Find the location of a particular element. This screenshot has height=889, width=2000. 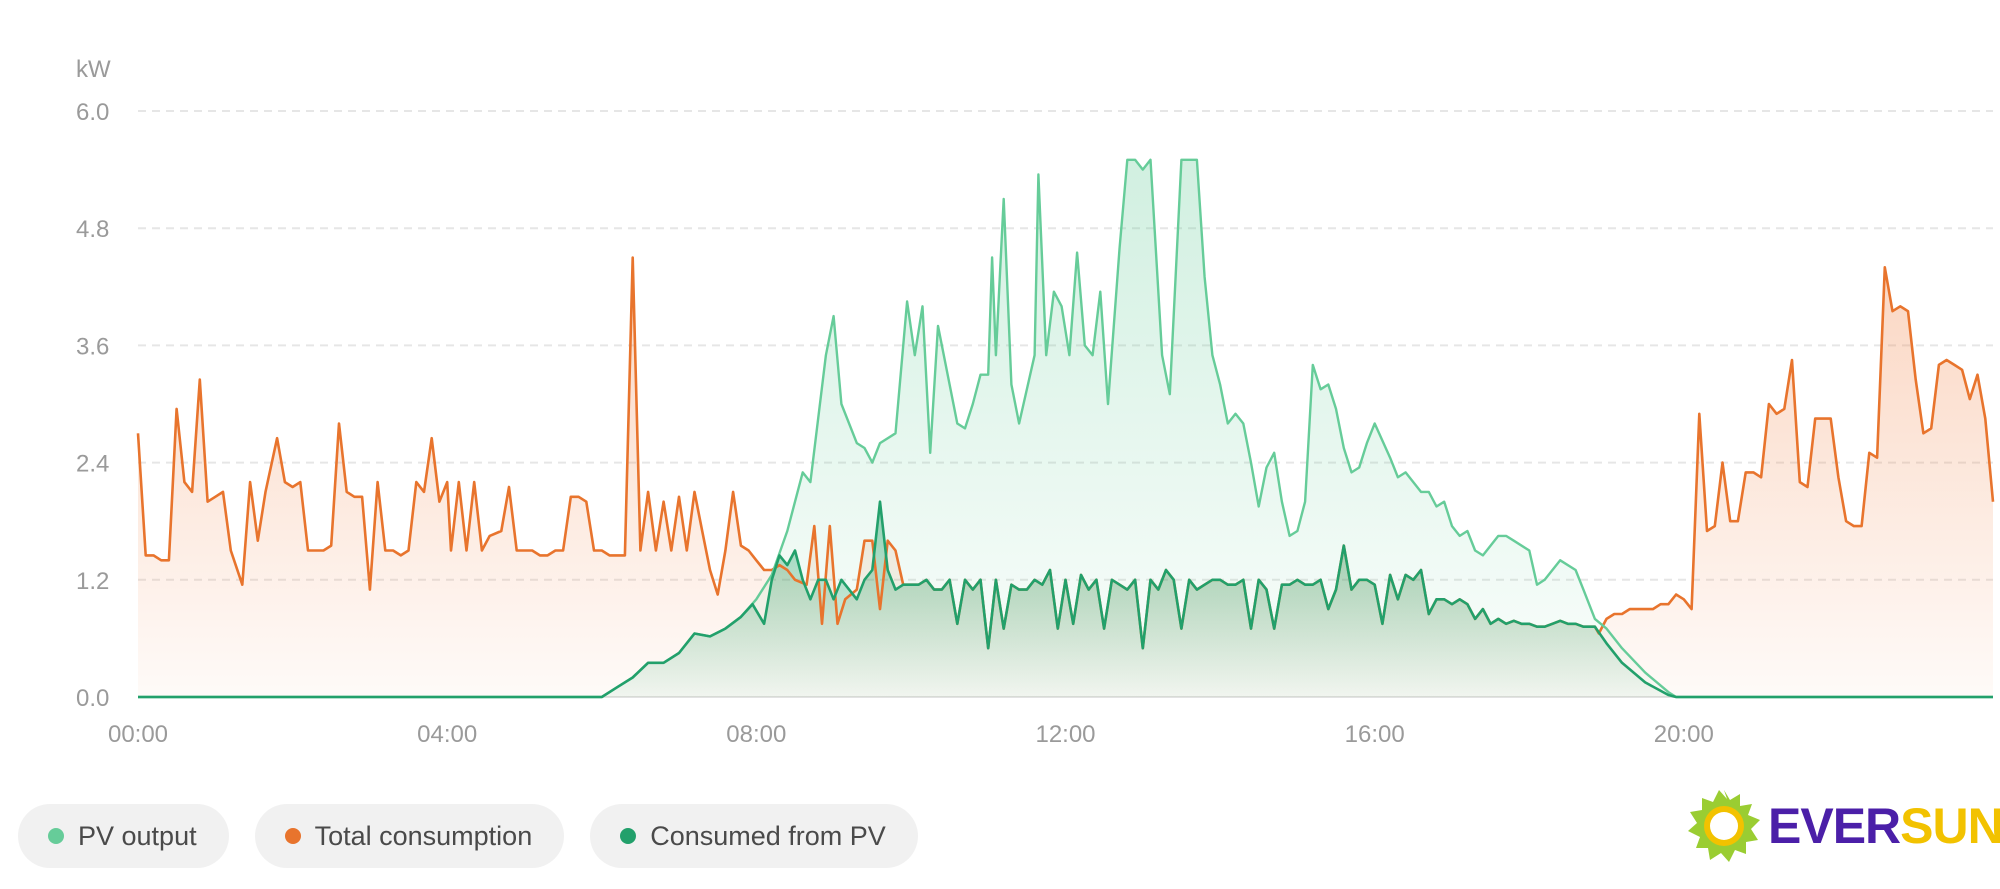

legend-item-total-consumption: Total consumption is located at coordinates (409, 836).